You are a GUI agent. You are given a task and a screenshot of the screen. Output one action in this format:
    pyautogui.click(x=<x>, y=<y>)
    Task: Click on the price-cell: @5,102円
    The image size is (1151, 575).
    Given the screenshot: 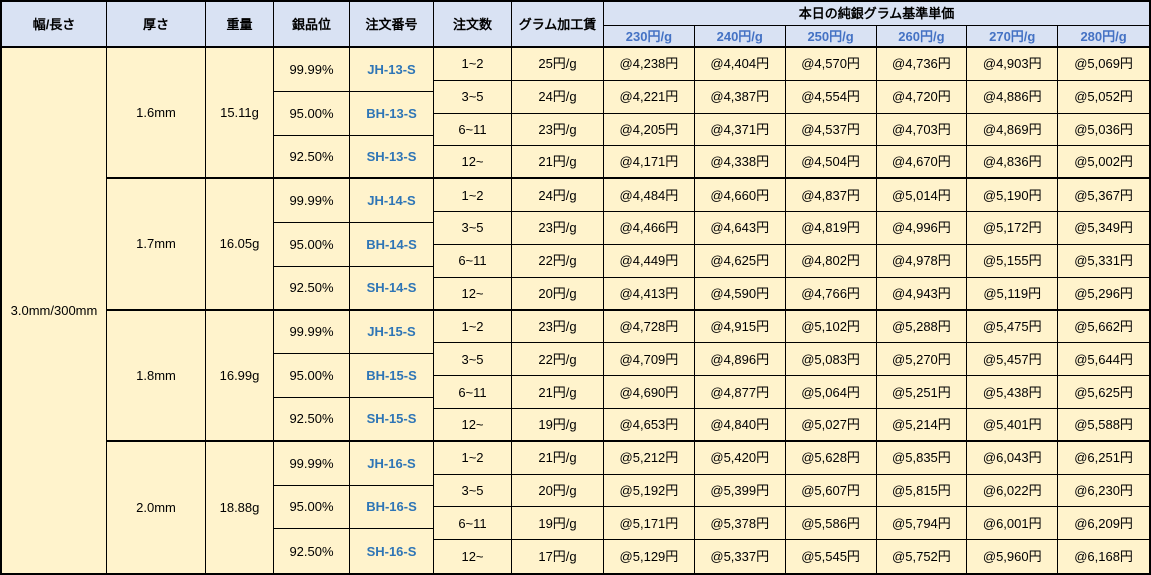 What is the action you would take?
    pyautogui.click(x=831, y=327)
    